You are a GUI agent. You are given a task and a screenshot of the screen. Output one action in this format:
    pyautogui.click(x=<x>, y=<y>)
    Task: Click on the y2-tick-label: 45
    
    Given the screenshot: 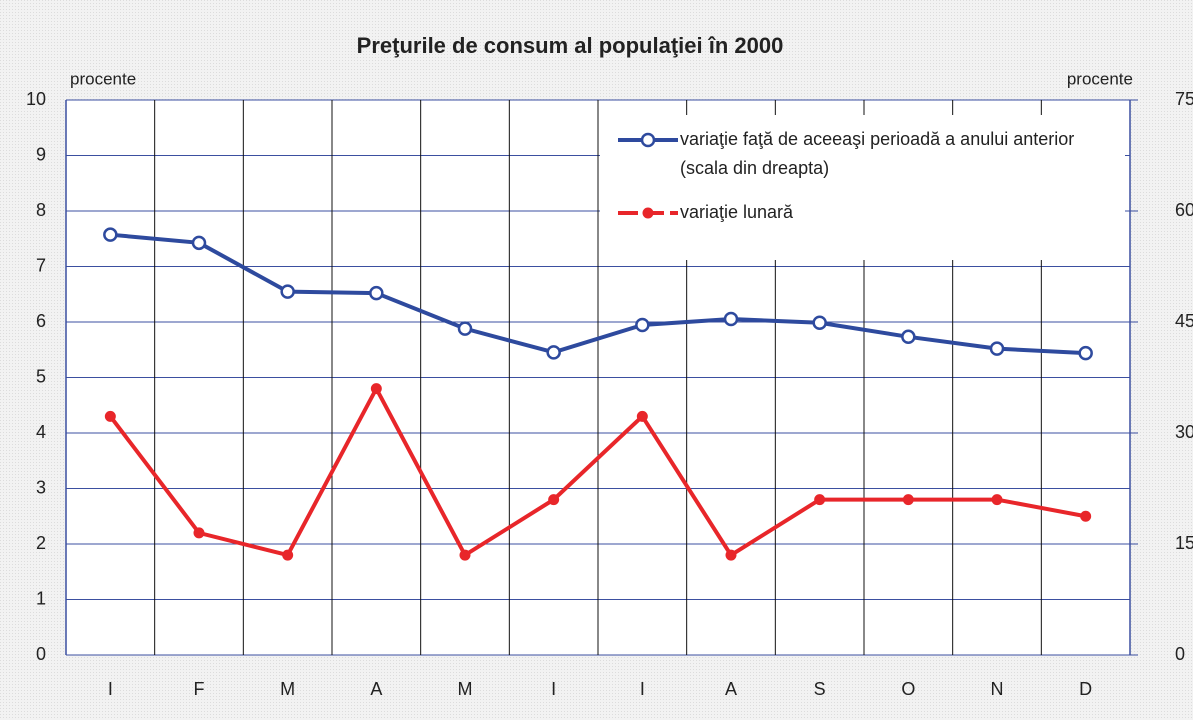 What is the action you would take?
    pyautogui.click(x=1184, y=321)
    